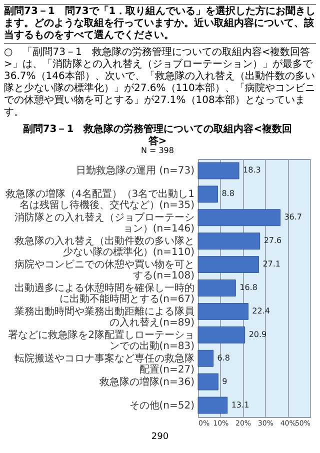 The width and height of the screenshot is (320, 453). I want to click on data-label: 27.1, so click(271, 264).